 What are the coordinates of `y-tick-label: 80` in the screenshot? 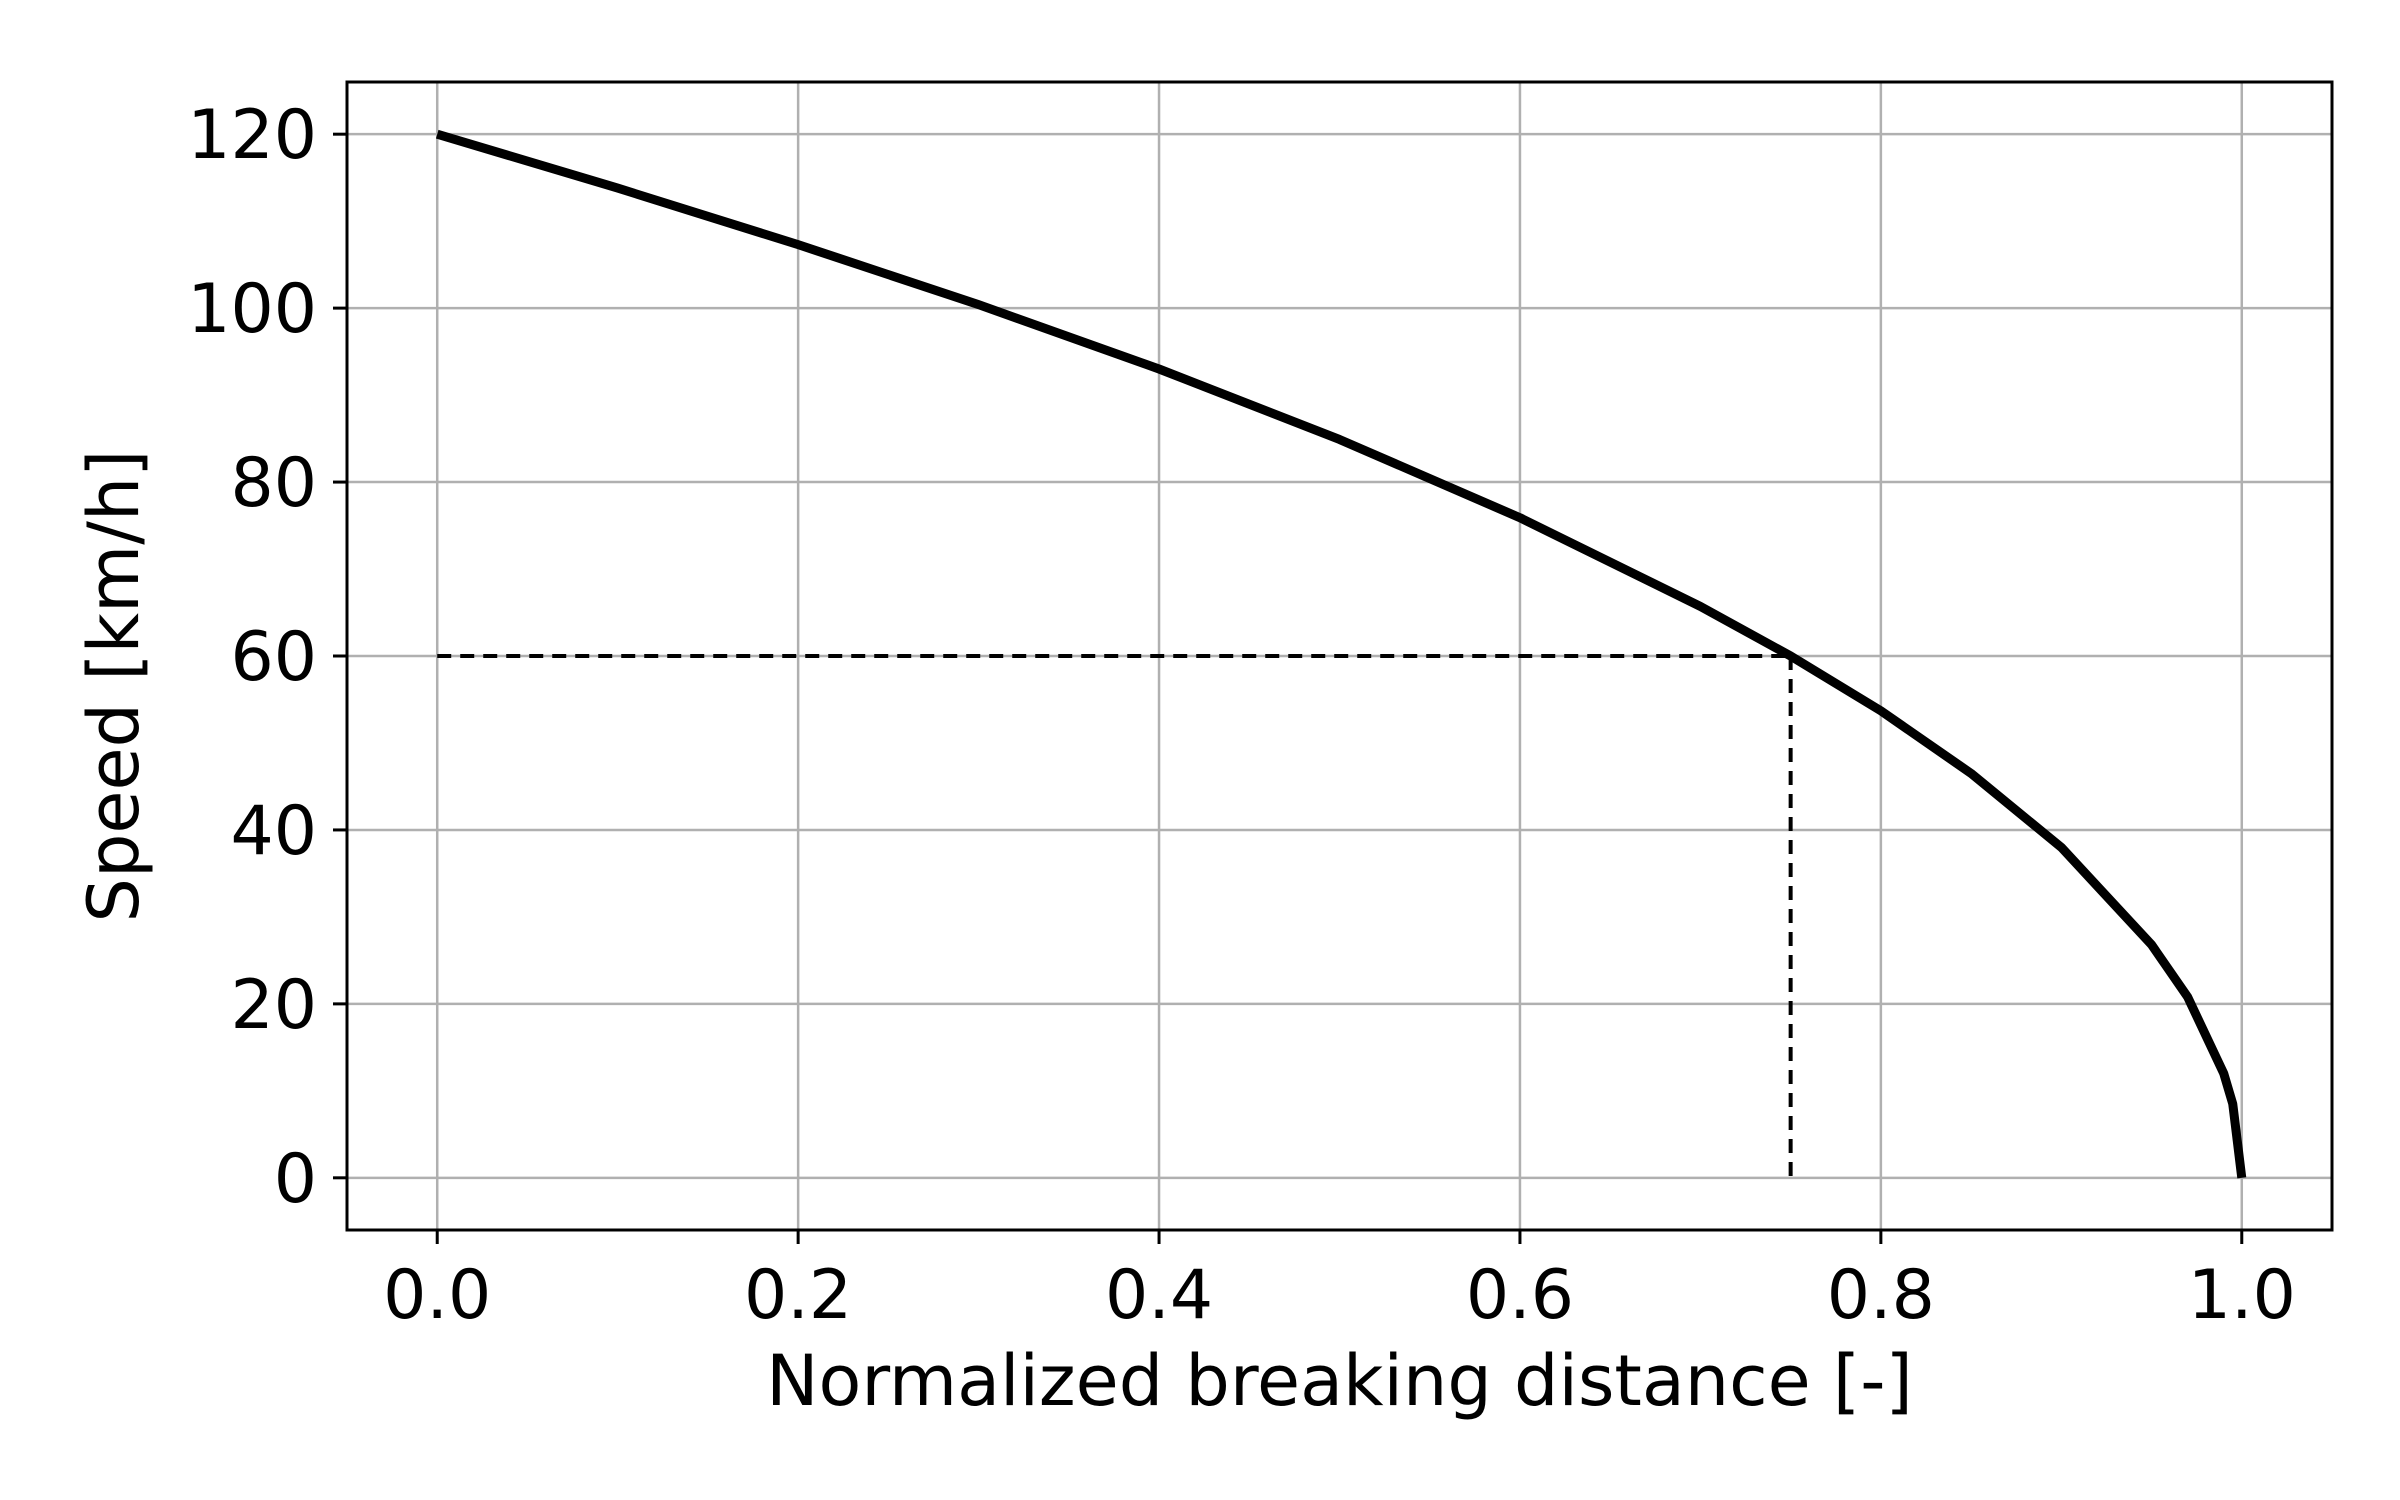 It's located at (273, 483).